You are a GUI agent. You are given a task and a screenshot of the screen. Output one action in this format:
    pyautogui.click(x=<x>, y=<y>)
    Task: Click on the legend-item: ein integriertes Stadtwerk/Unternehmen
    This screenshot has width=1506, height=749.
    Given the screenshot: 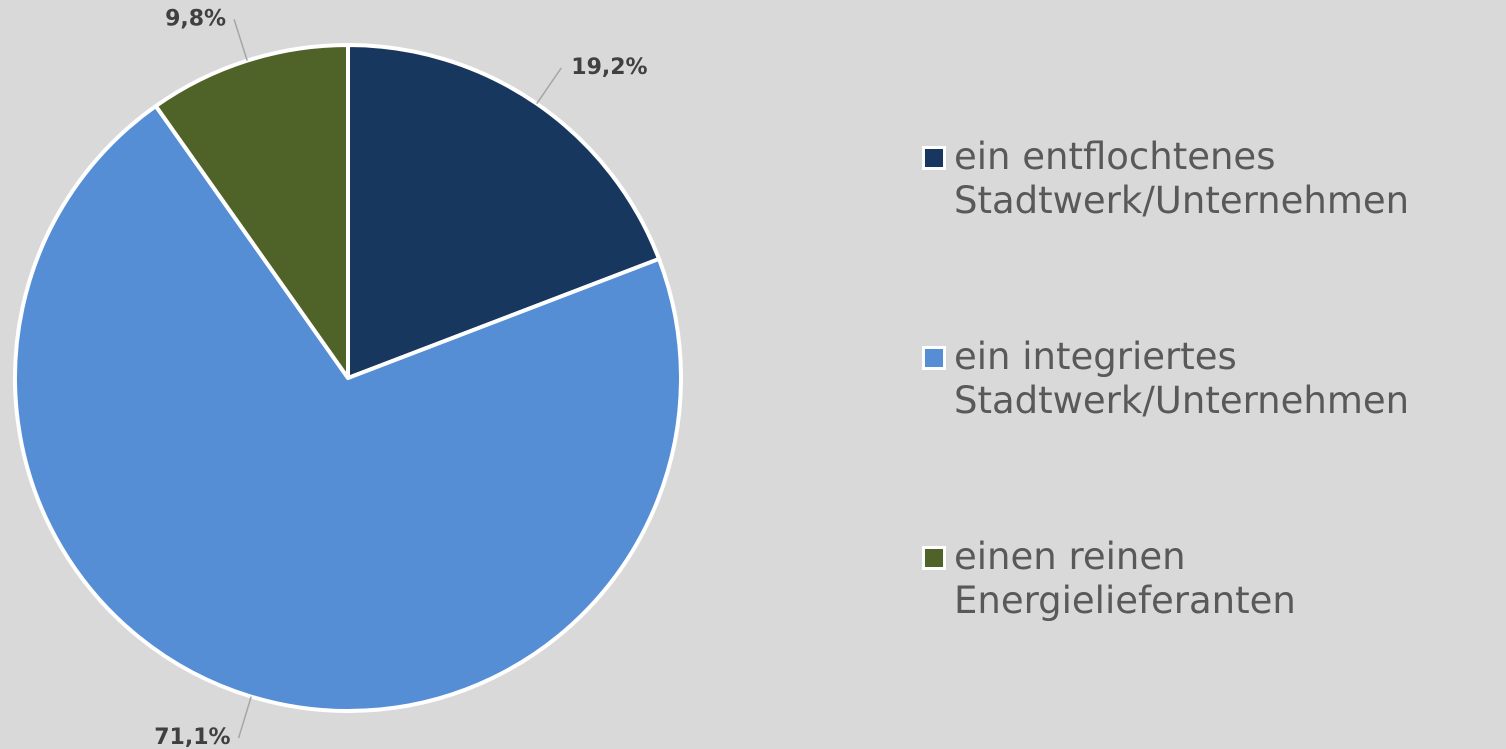 What is the action you would take?
    pyautogui.click(x=1207, y=435)
    